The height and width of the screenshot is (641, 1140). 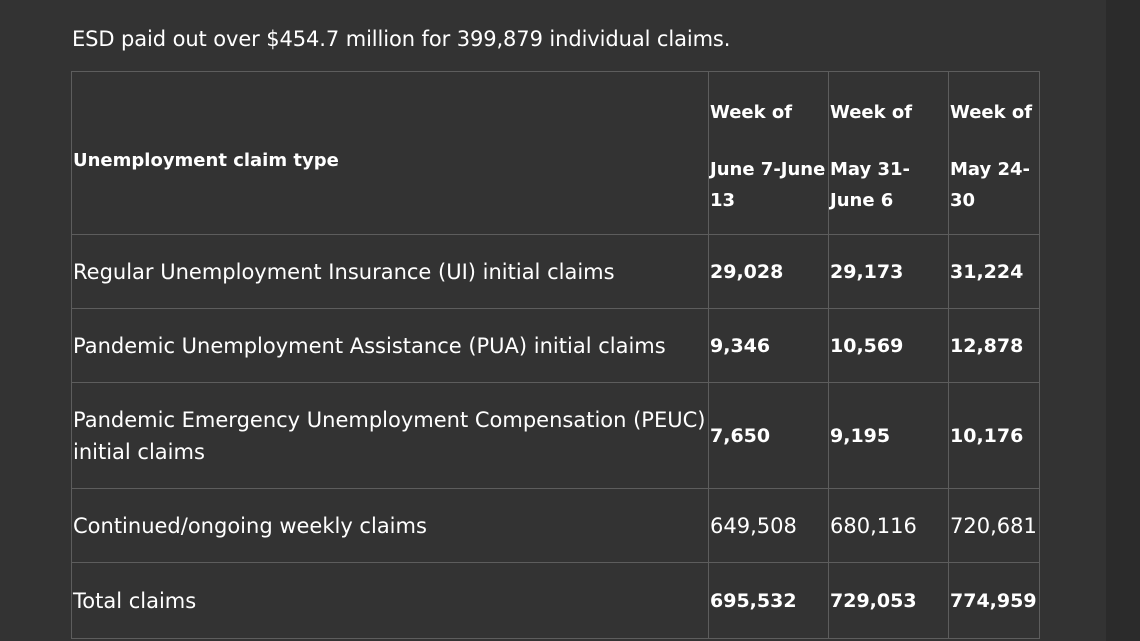 I want to click on claim-count: 649,508, so click(x=768, y=525).